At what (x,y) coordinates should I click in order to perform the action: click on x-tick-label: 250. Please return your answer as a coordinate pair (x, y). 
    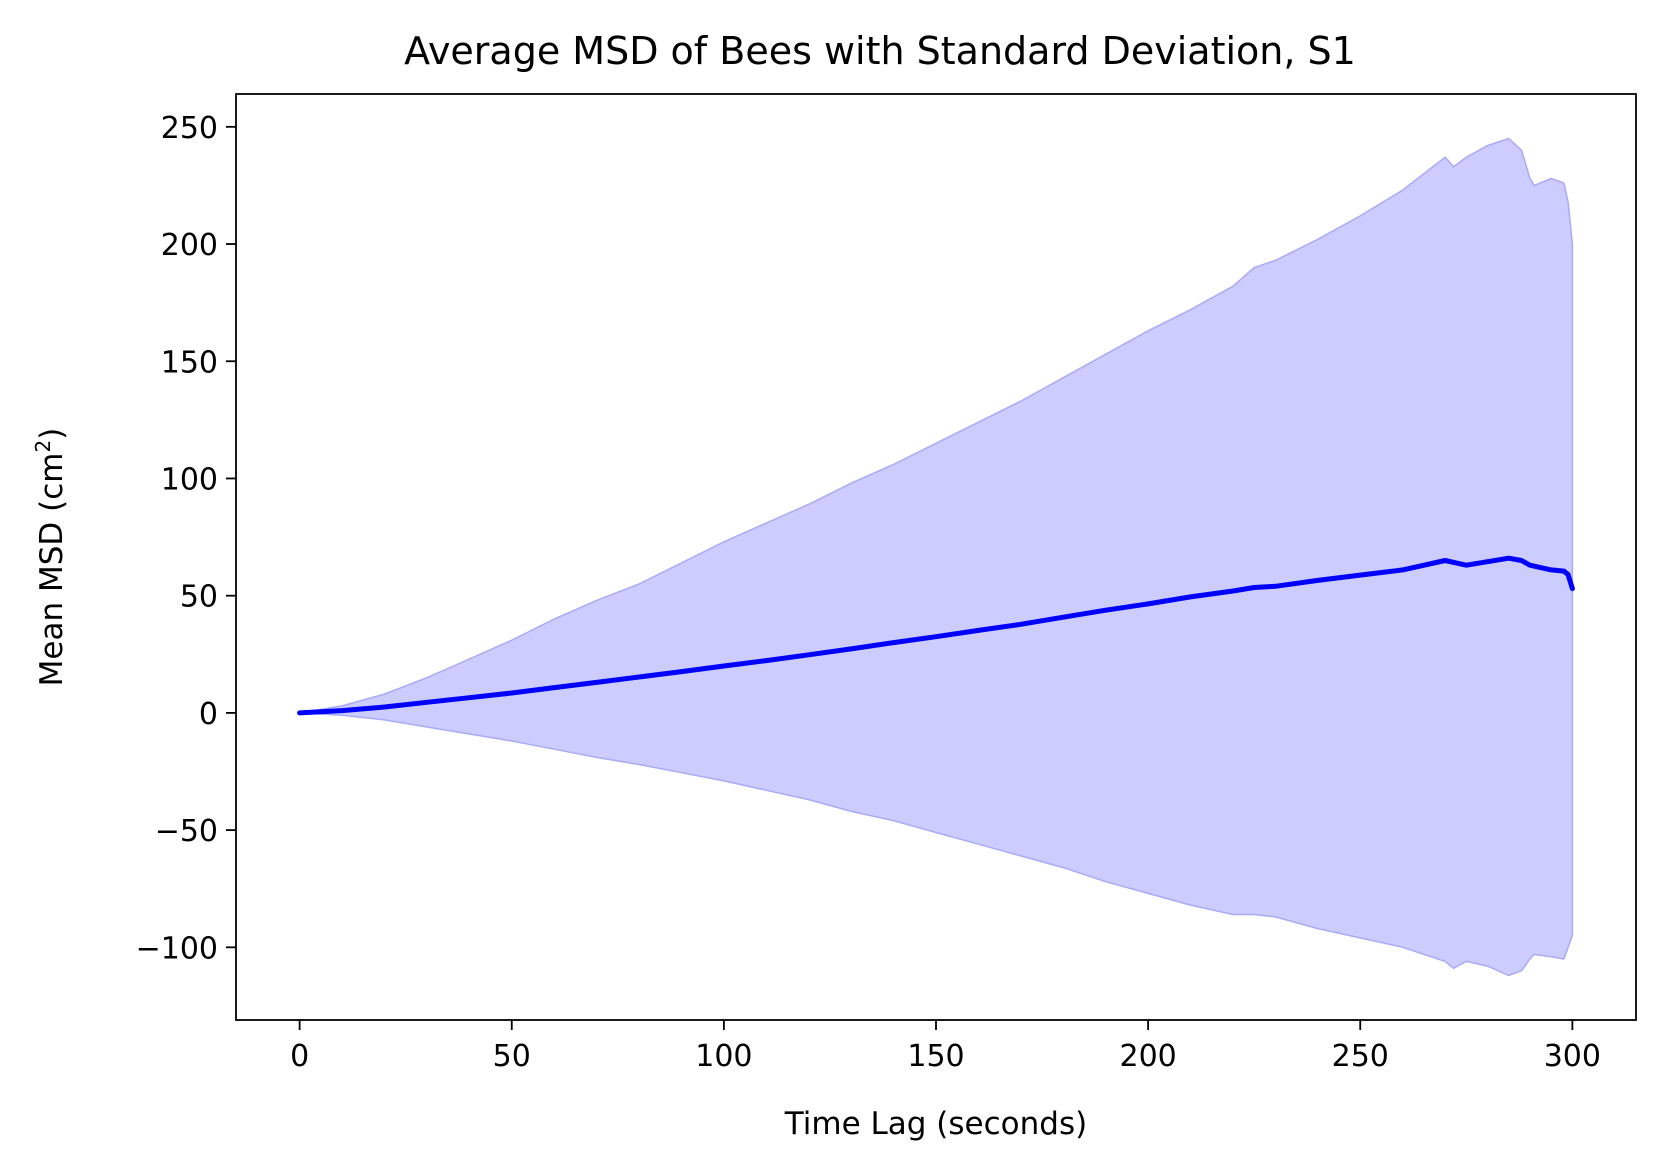
    Looking at the image, I should click on (1360, 1056).